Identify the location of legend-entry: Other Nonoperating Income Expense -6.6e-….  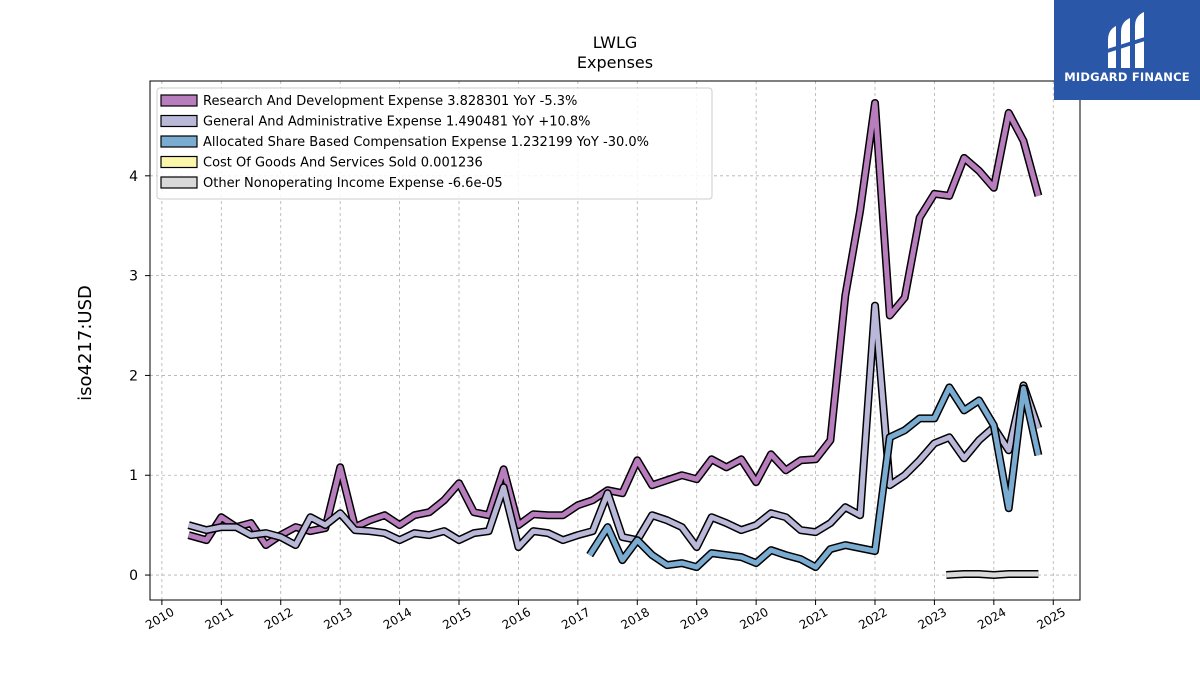
(353, 183).